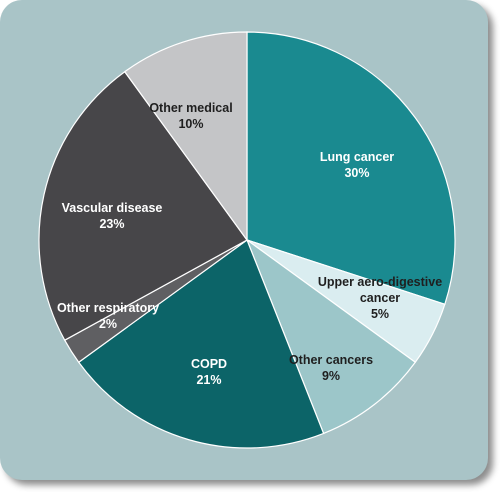  What do you see at coordinates (112, 216) in the screenshot?
I see `slice-label-vascular-disease: Vascular disease 23%` at bounding box center [112, 216].